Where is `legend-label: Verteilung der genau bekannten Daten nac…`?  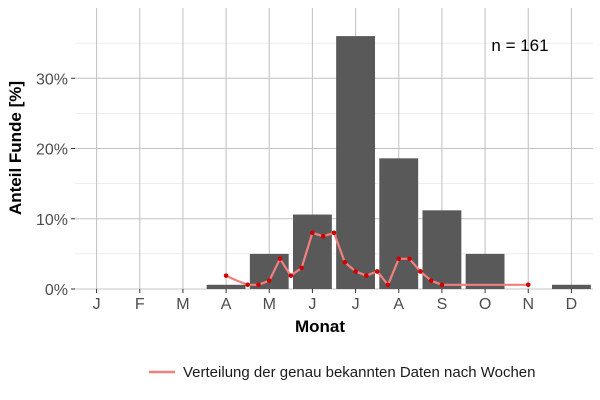
legend-label: Verteilung der genau bekannten Daten nac… is located at coordinates (359, 372).